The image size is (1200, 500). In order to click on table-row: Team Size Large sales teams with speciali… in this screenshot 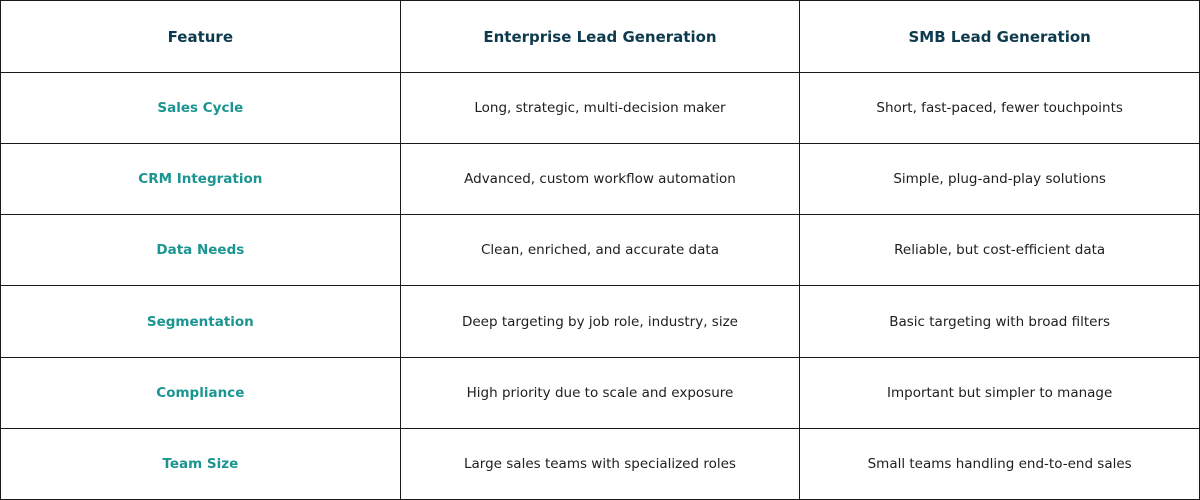, I will do `click(600, 463)`.